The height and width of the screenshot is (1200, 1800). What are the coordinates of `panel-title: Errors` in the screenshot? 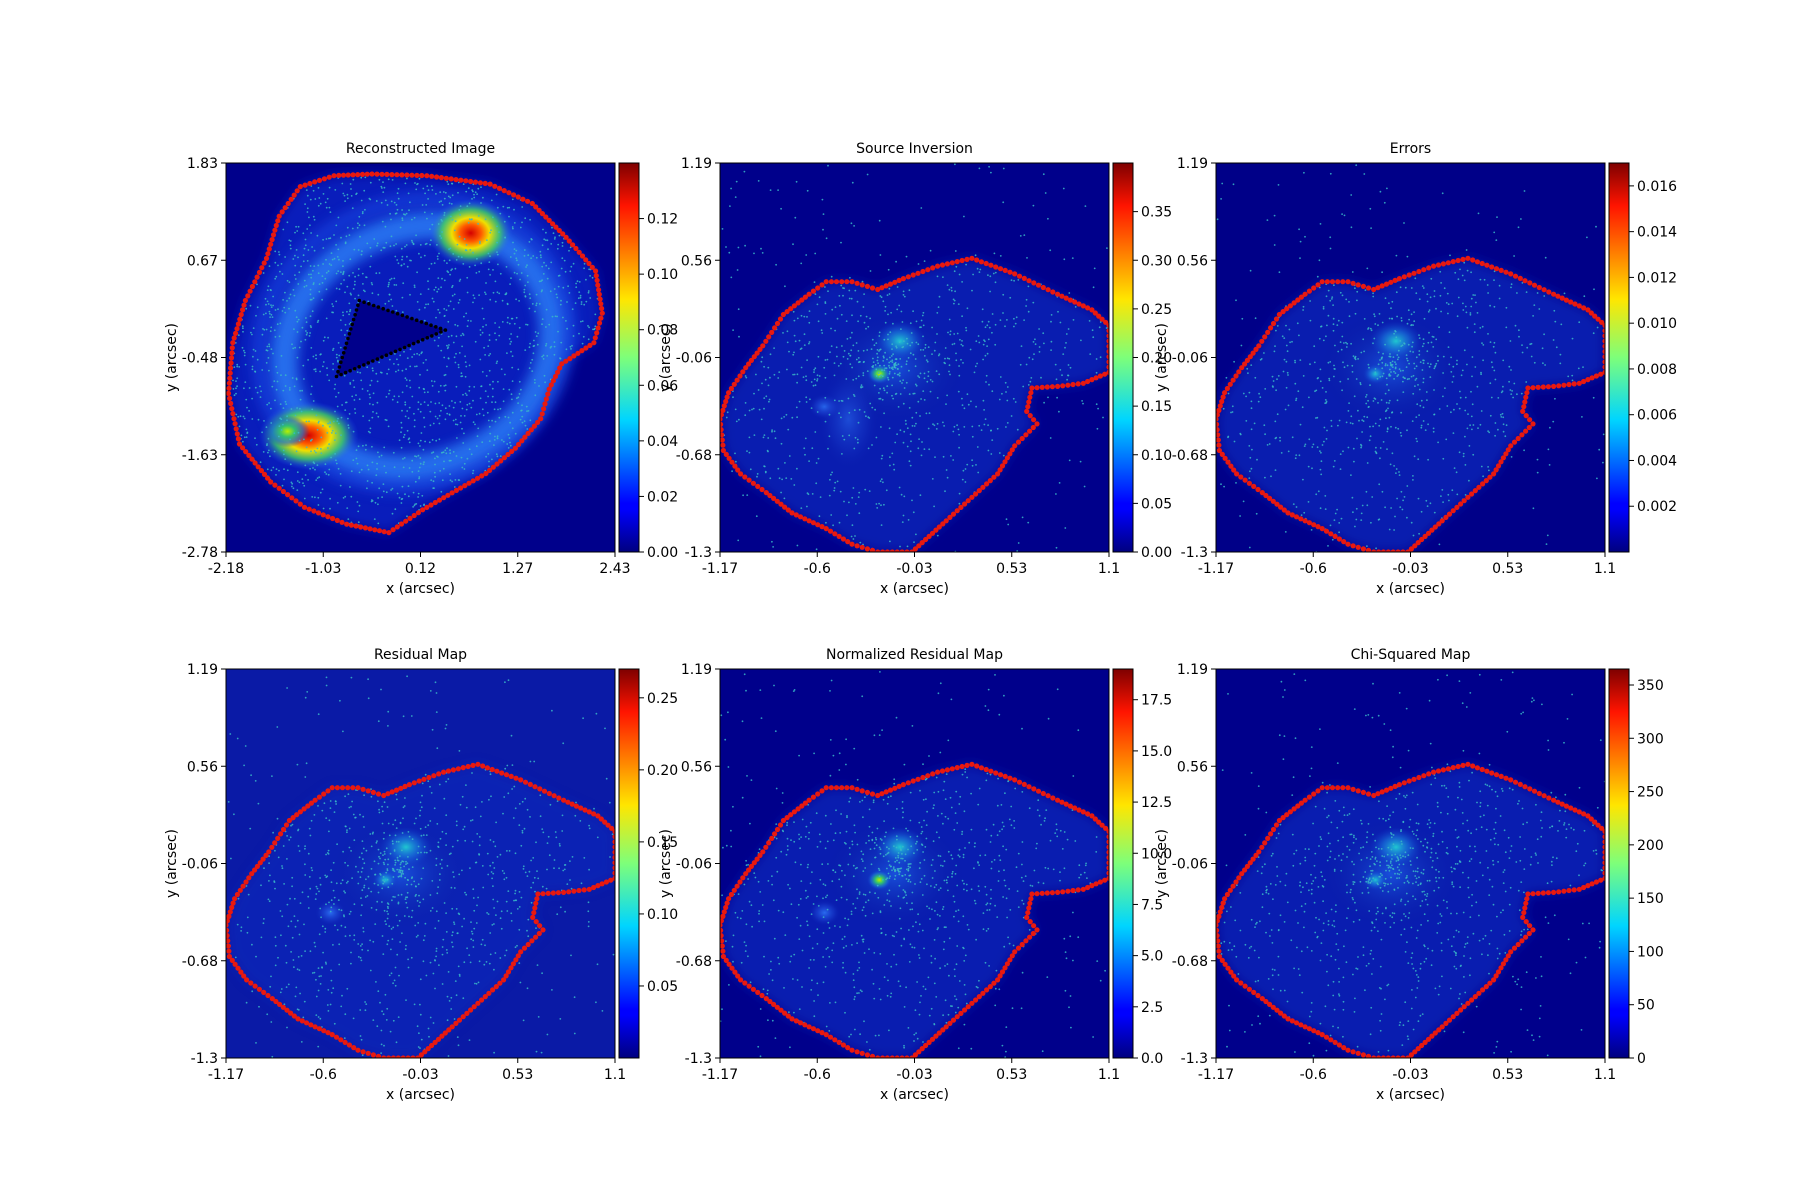 It's located at (1410, 149).